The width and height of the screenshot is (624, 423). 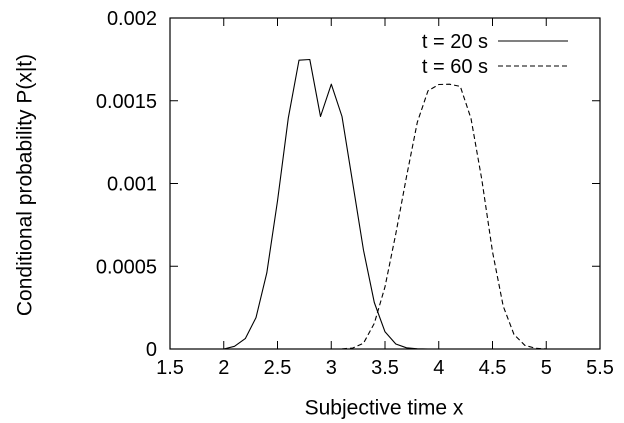 I want to click on y-axis-title-group: Conditional probability P(x|t), so click(x=25, y=185).